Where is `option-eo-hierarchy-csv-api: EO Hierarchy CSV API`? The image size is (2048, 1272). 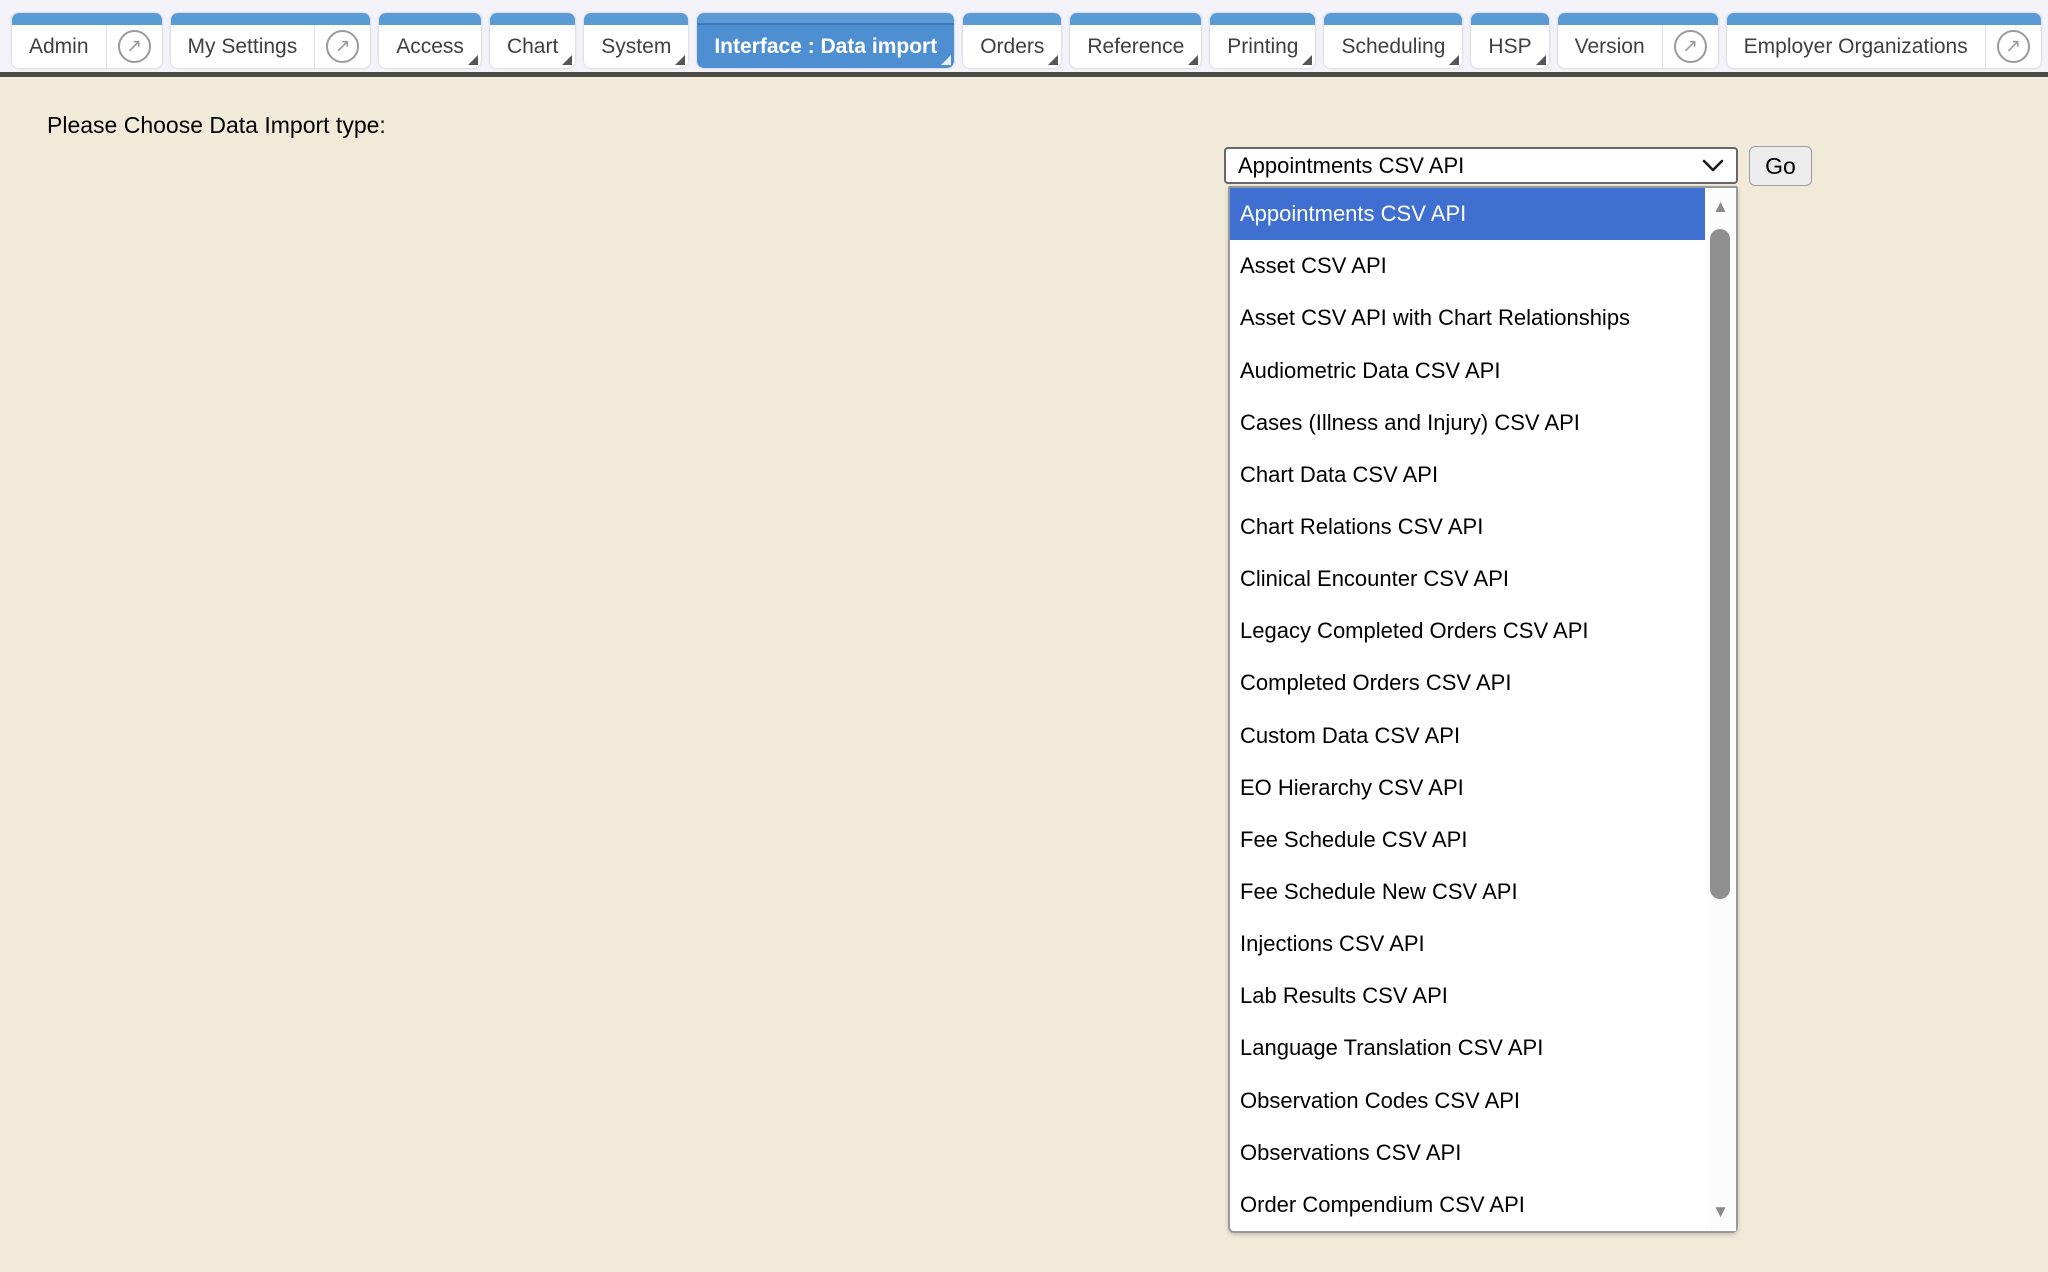
option-eo-hierarchy-csv-api: EO Hierarchy CSV API is located at coordinates (1352, 787).